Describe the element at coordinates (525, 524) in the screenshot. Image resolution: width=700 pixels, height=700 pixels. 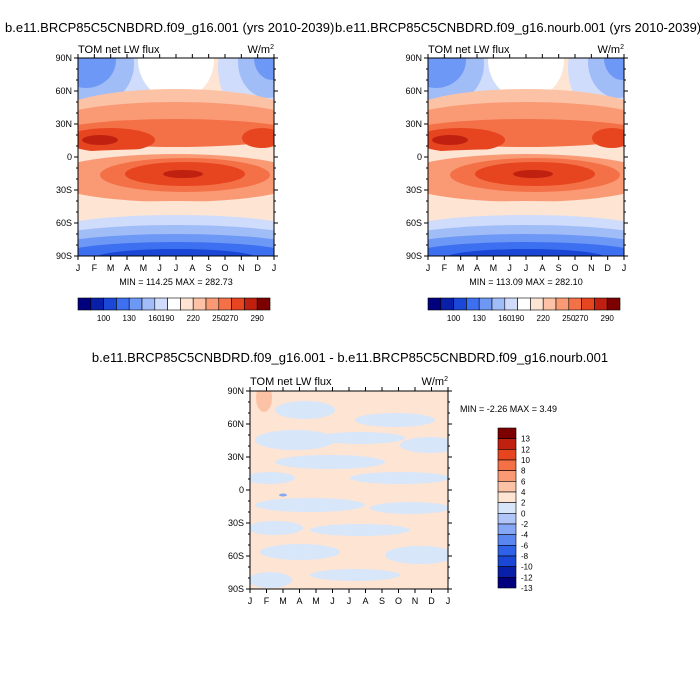
I see `panel-3-colorbar-label: -2` at that location.